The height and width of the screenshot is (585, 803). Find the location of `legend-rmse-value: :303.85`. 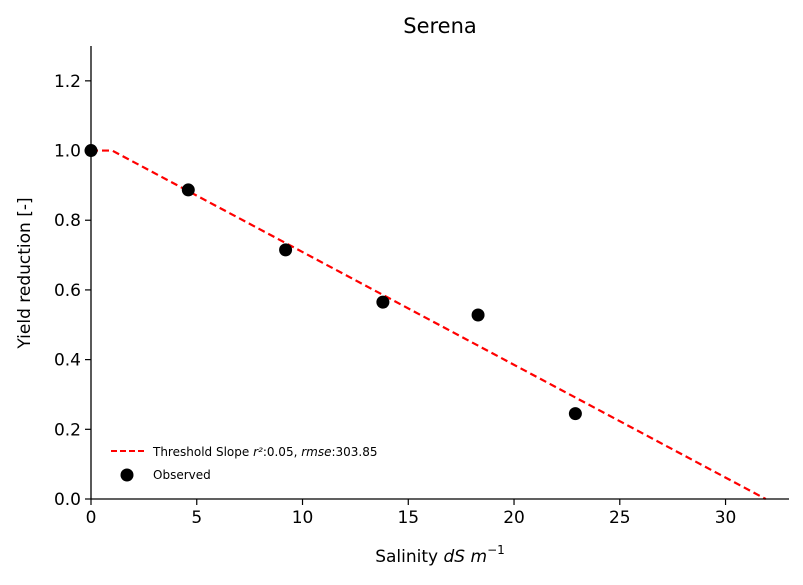

legend-rmse-value: :303.85 is located at coordinates (354, 452).